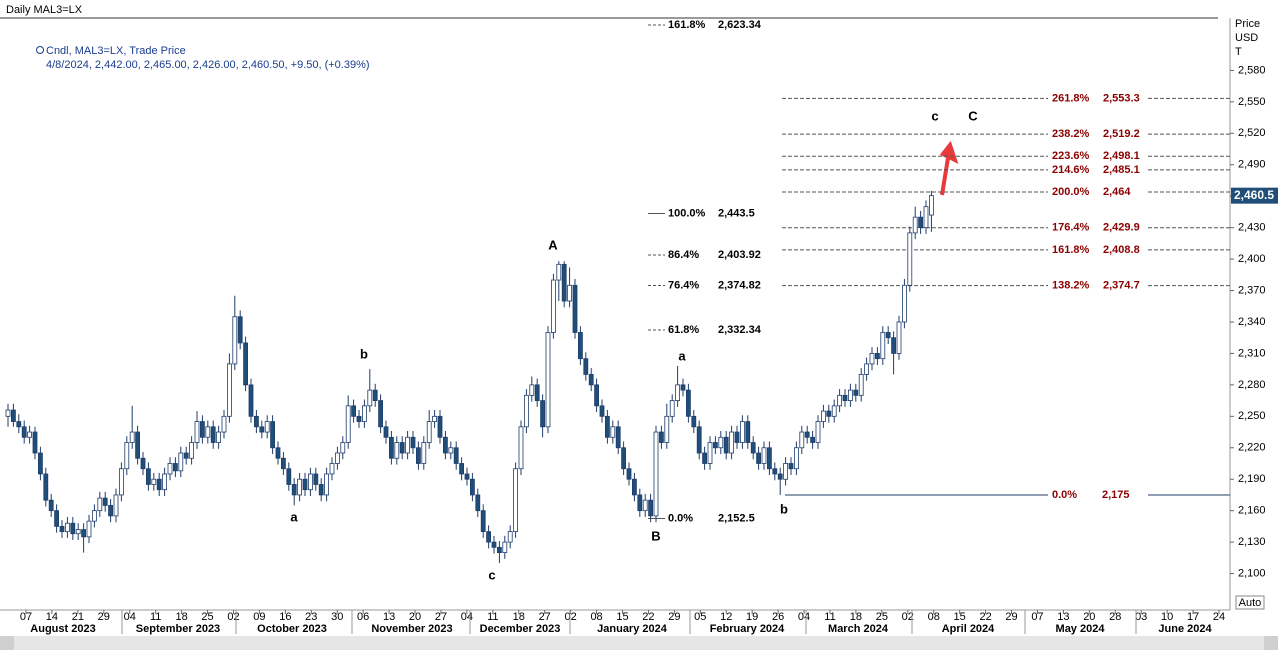  I want to click on scroll-right, so click(1271, 643).